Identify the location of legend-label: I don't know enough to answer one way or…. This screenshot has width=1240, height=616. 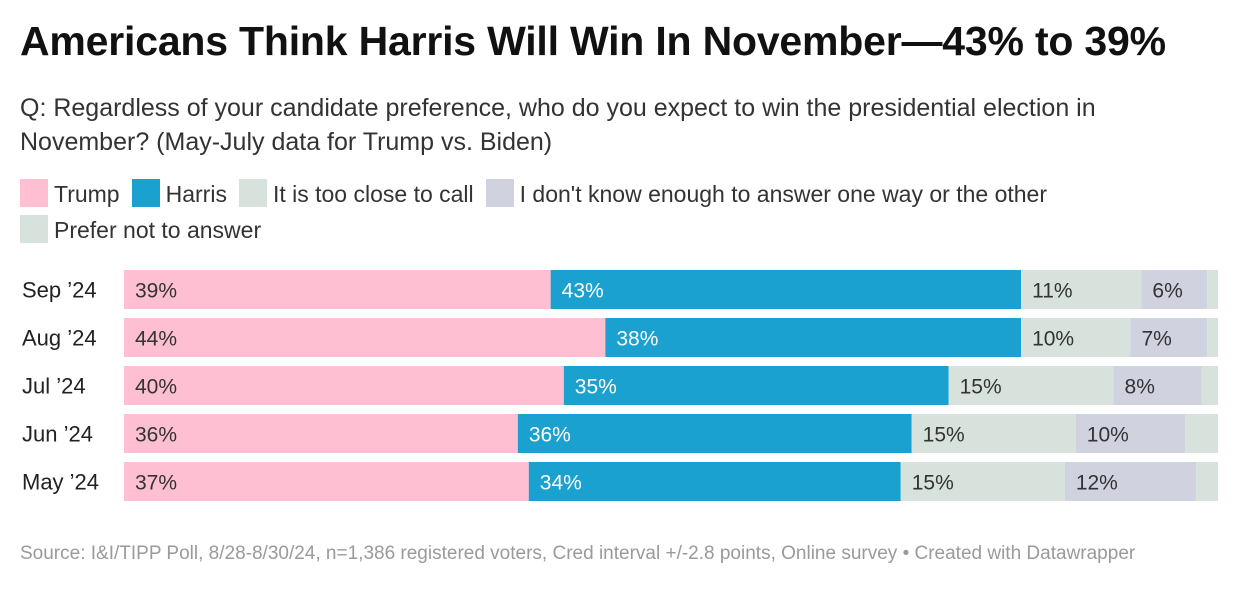
(783, 194).